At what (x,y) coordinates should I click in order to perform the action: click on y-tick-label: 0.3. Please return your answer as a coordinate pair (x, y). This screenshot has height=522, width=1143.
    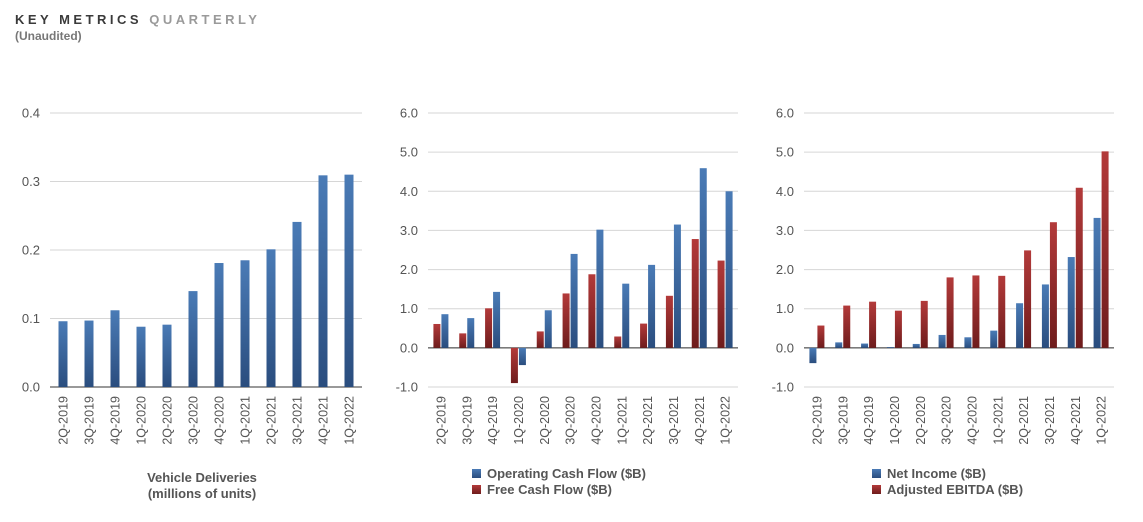
    Looking at the image, I should click on (31, 181).